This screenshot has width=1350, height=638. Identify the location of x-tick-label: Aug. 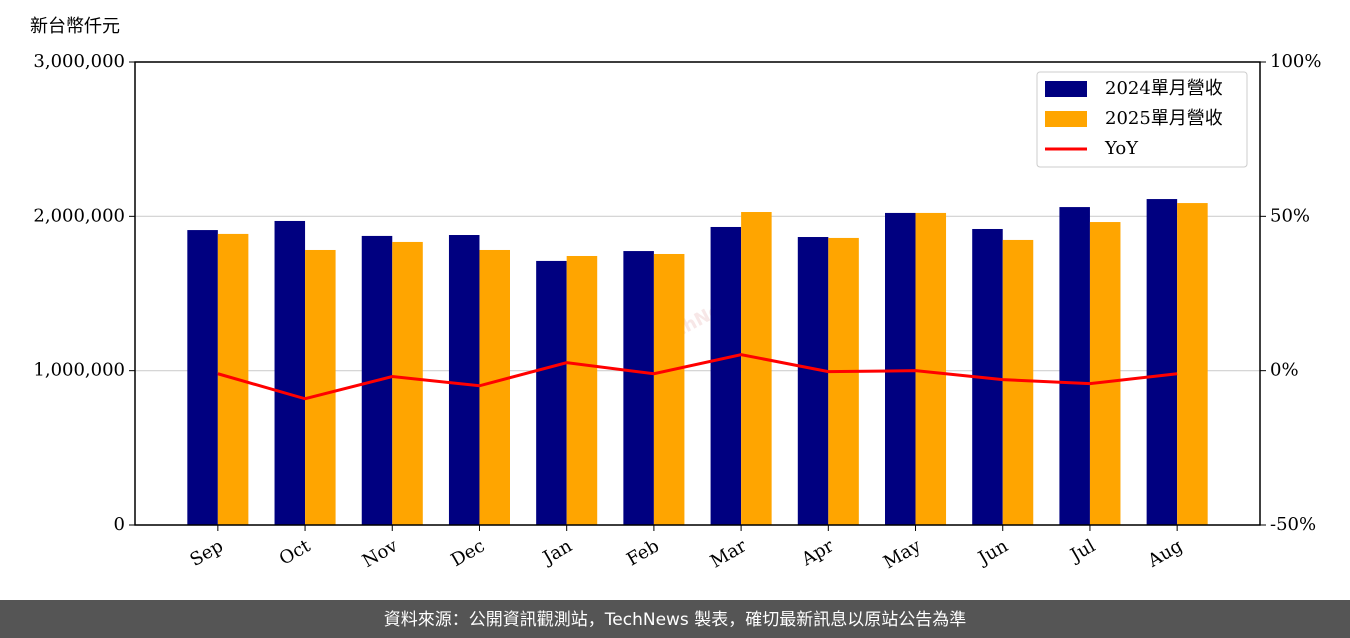
(1164, 553).